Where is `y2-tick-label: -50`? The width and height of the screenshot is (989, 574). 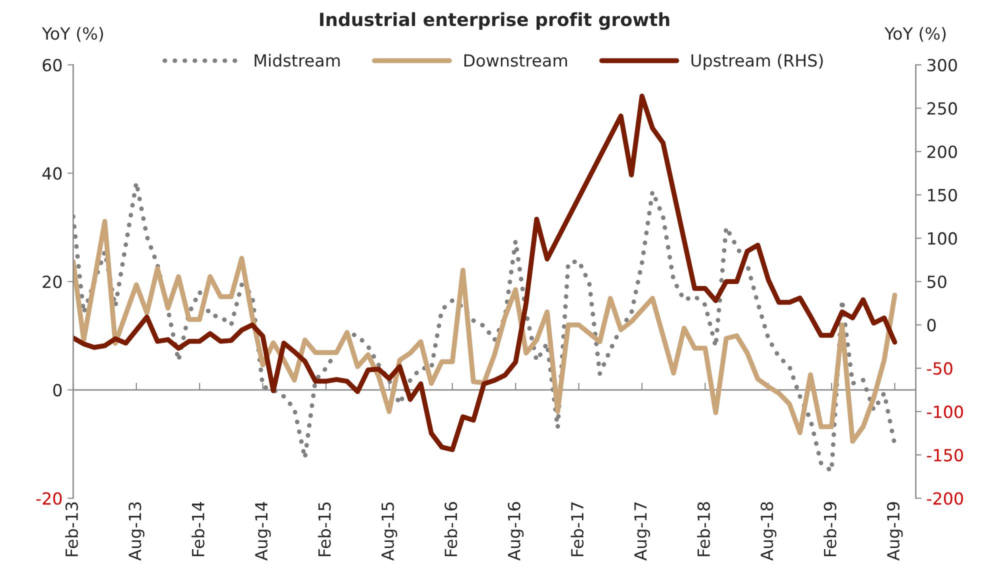 y2-tick-label: -50 is located at coordinates (939, 368).